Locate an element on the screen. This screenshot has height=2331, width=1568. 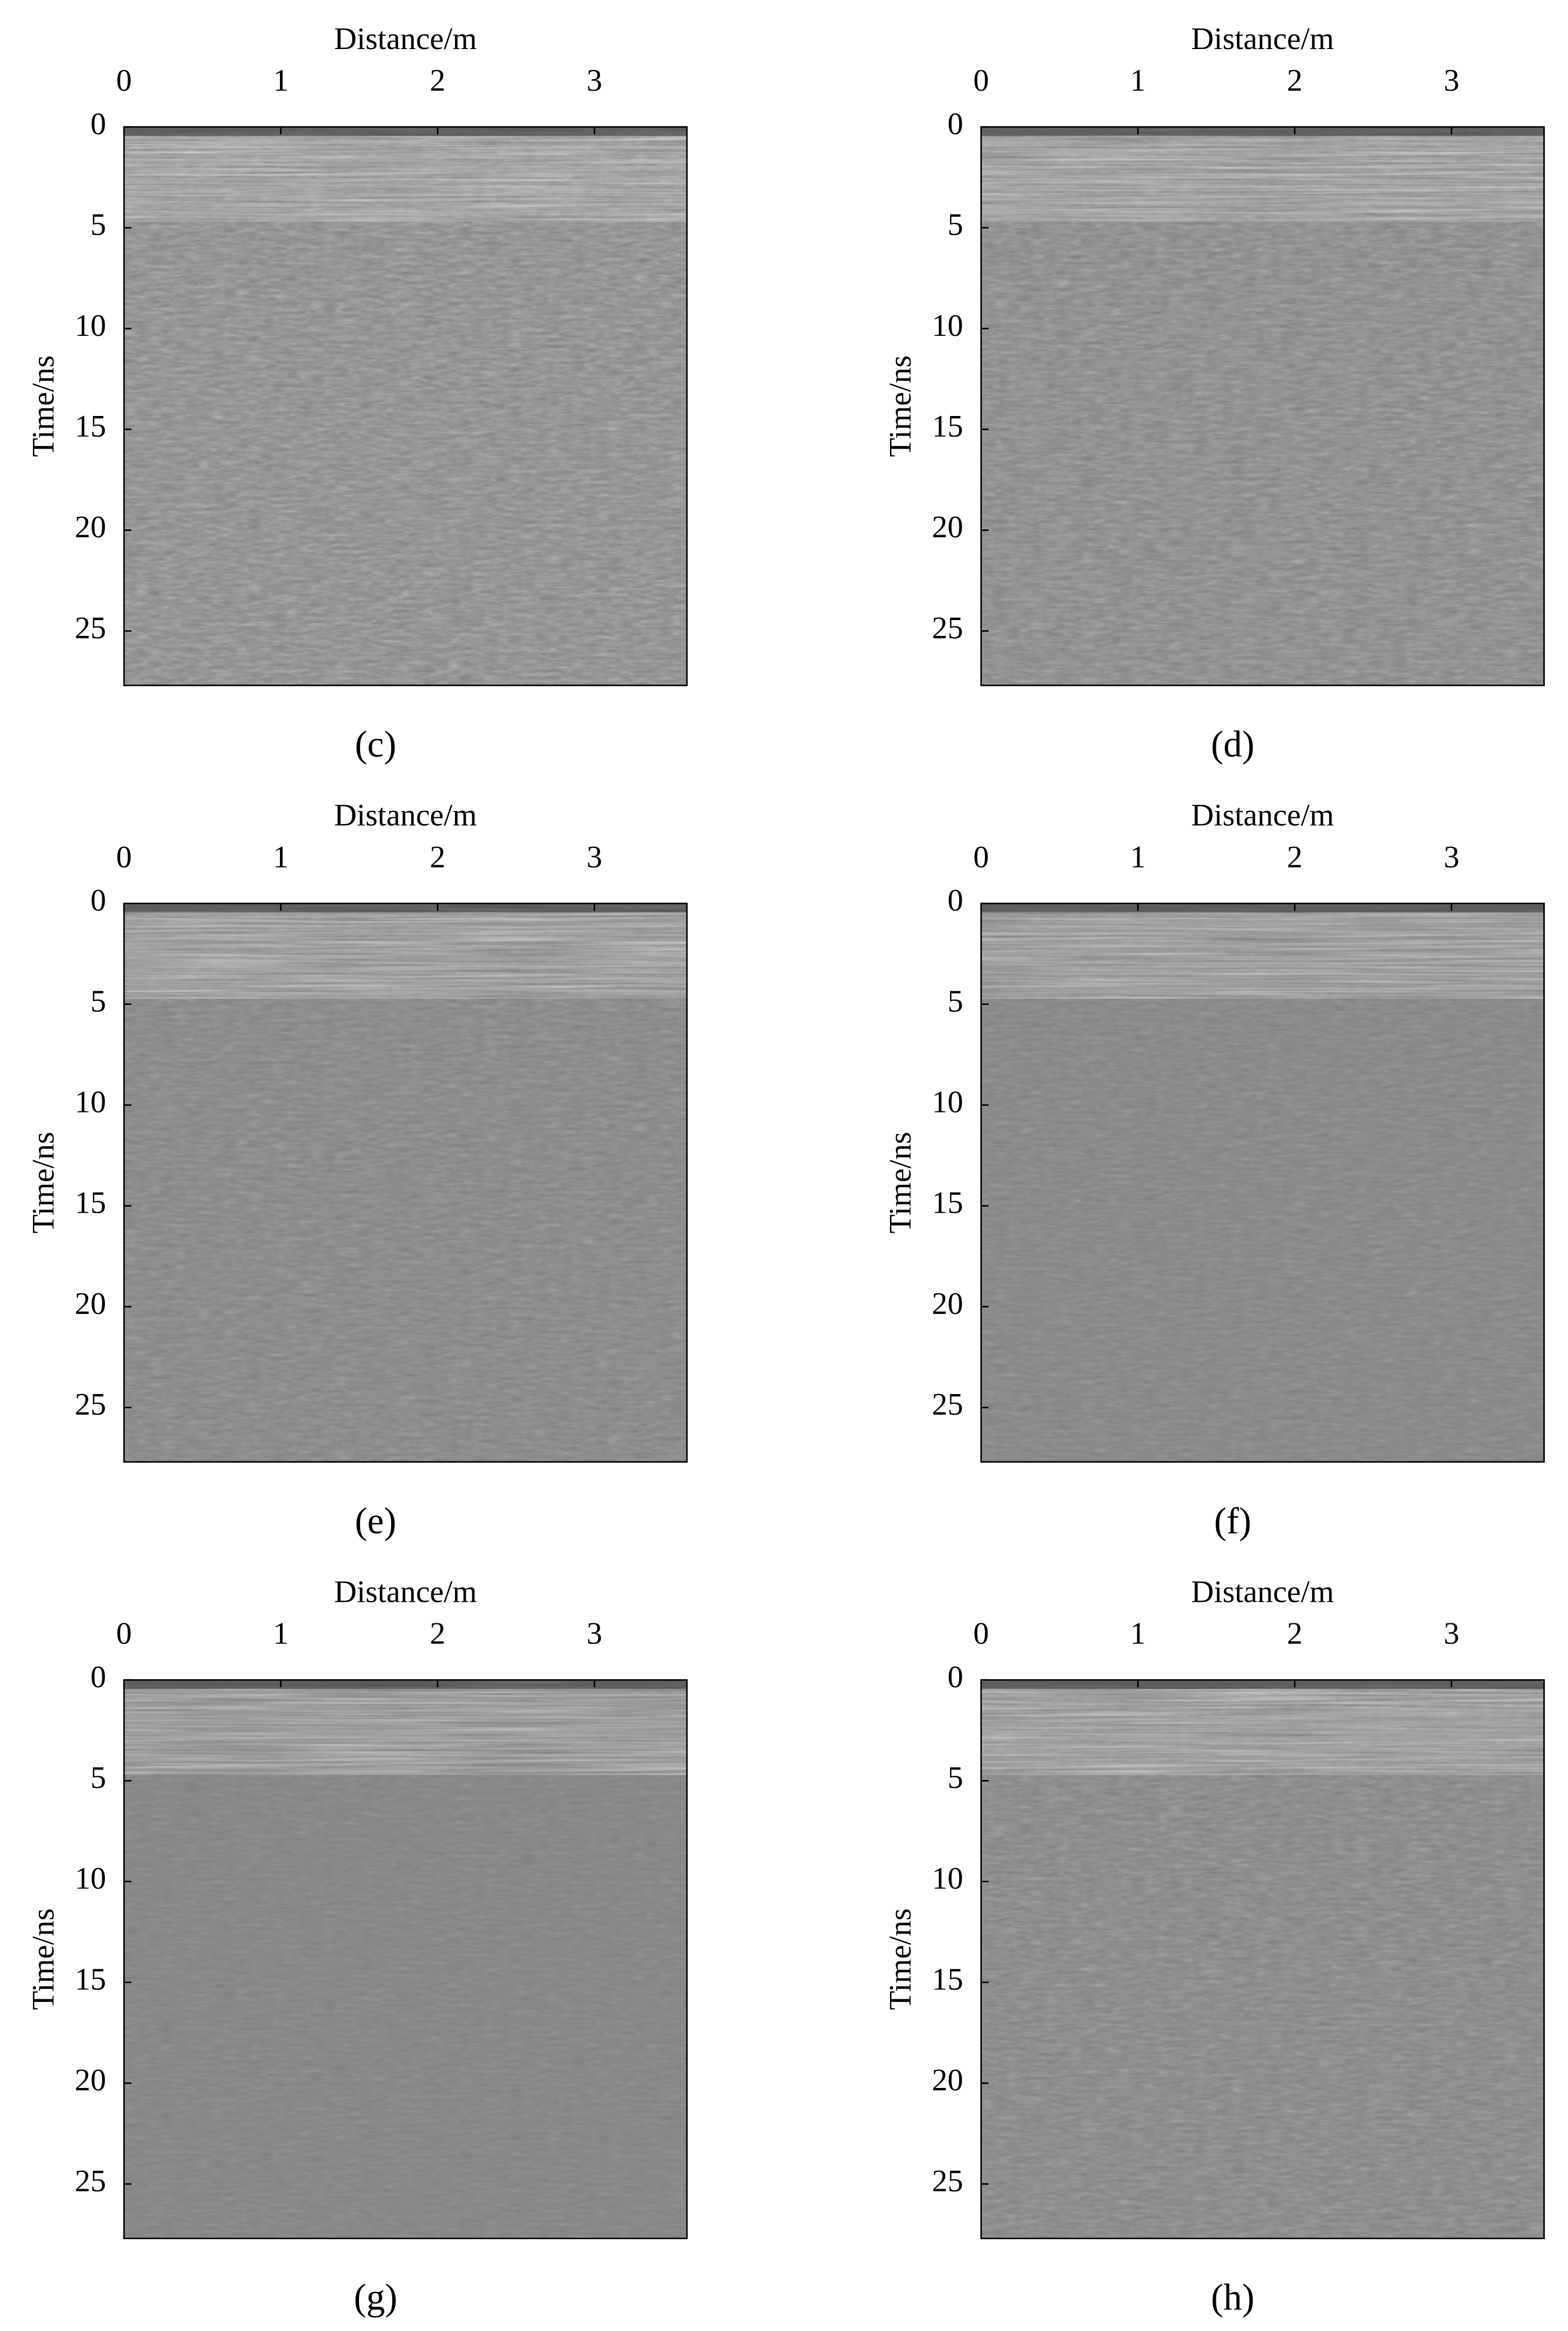
panel: 0 1 2 3 0 5 10 15 20 25 Distance/m Time/ns (e) is located at coordinates (357, 1170).